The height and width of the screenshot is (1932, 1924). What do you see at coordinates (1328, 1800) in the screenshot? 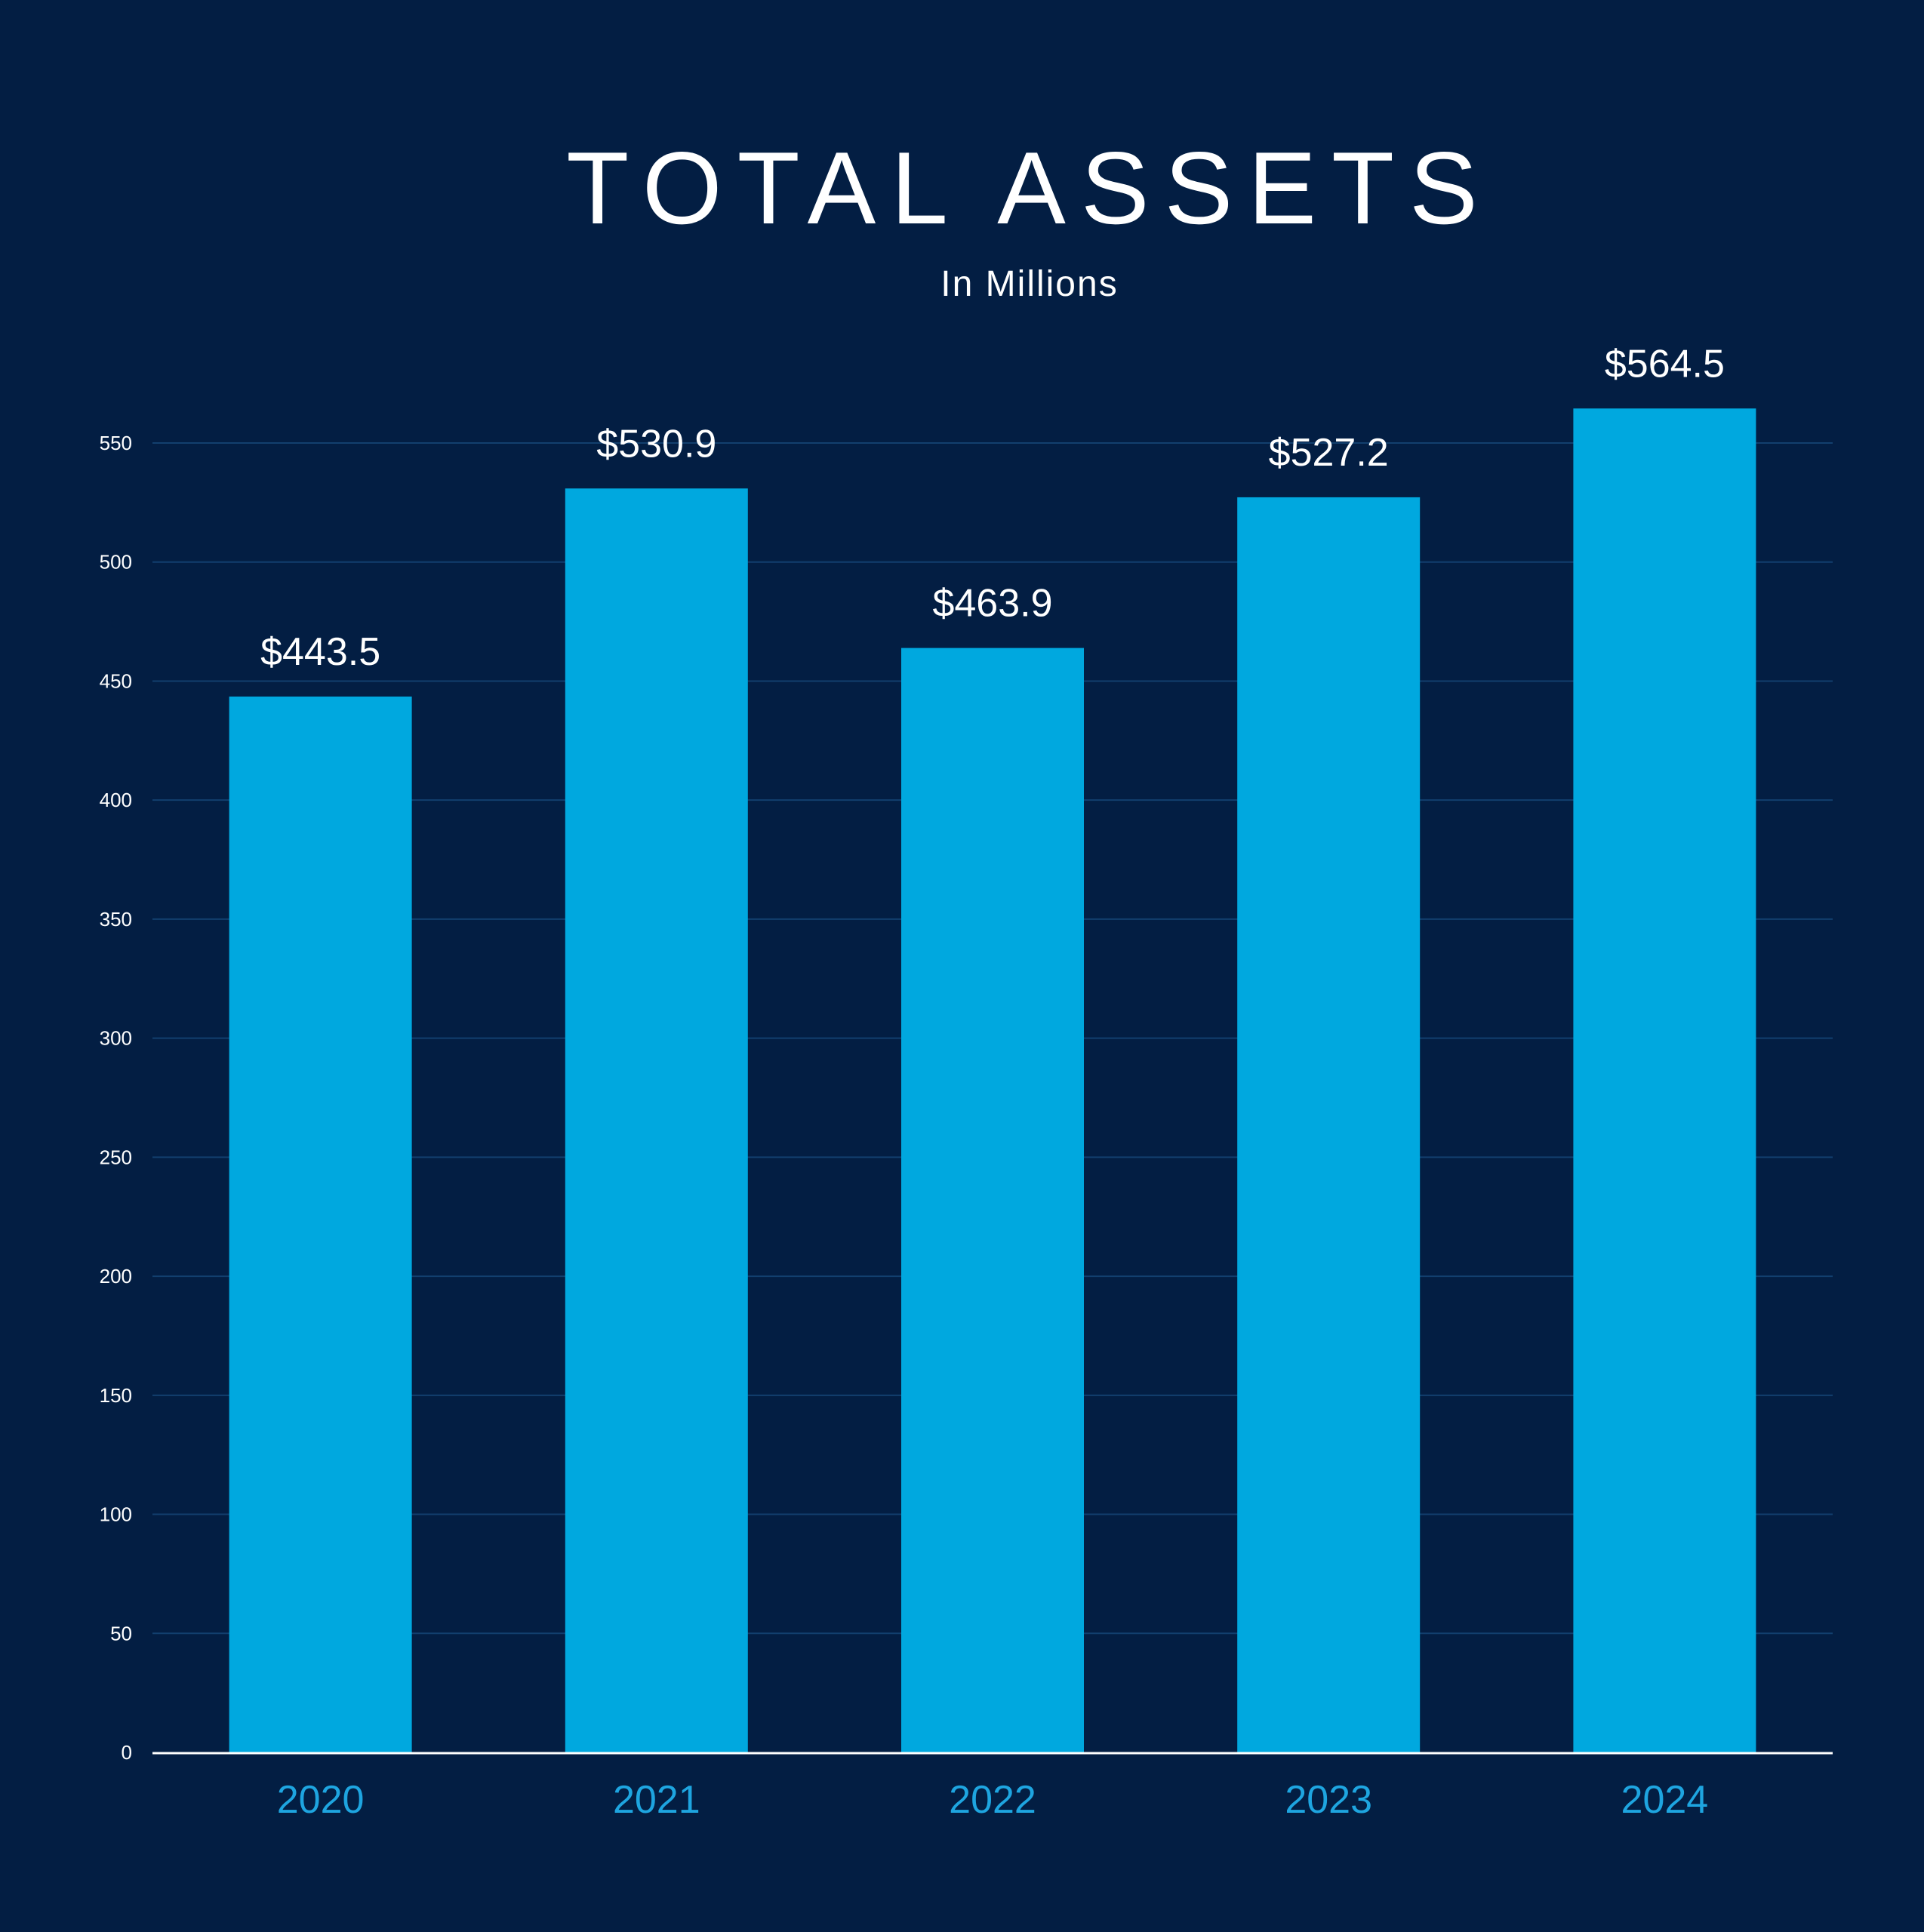
I see `x-tick-label: 2023` at bounding box center [1328, 1800].